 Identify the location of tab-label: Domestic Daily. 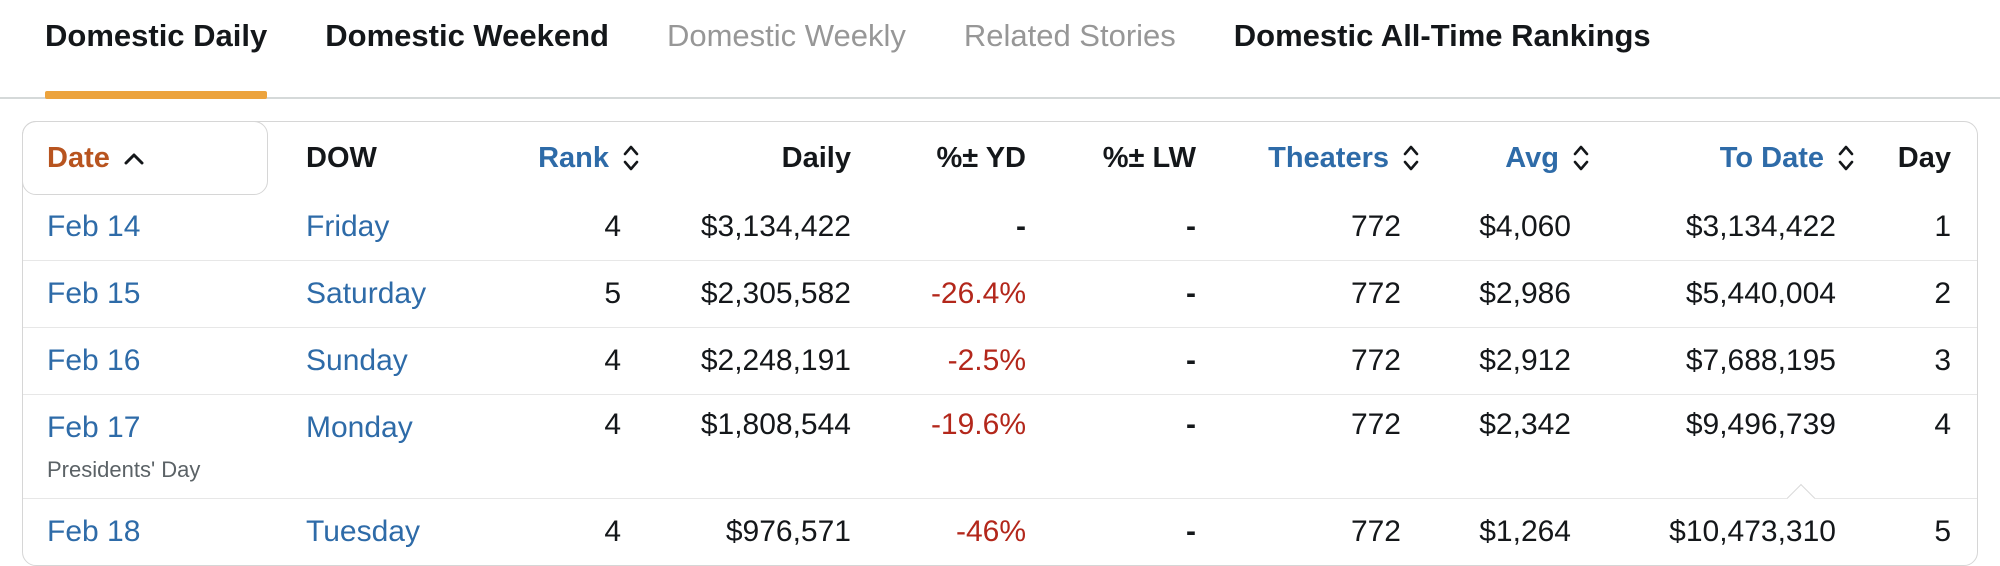
(156, 35).